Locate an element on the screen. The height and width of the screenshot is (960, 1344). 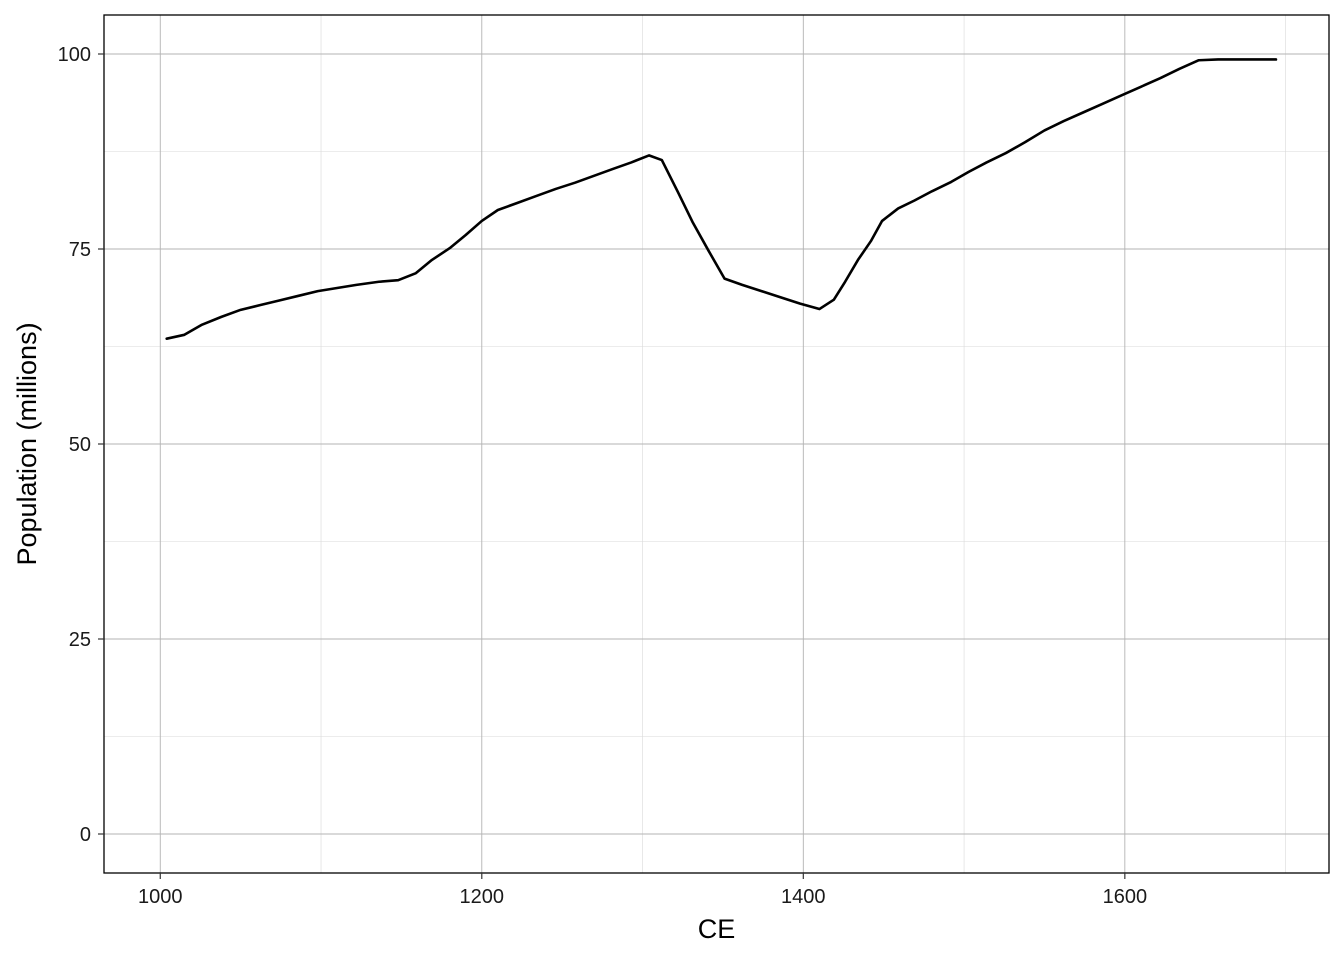
y-tick-label: 25 is located at coordinates (80, 640).